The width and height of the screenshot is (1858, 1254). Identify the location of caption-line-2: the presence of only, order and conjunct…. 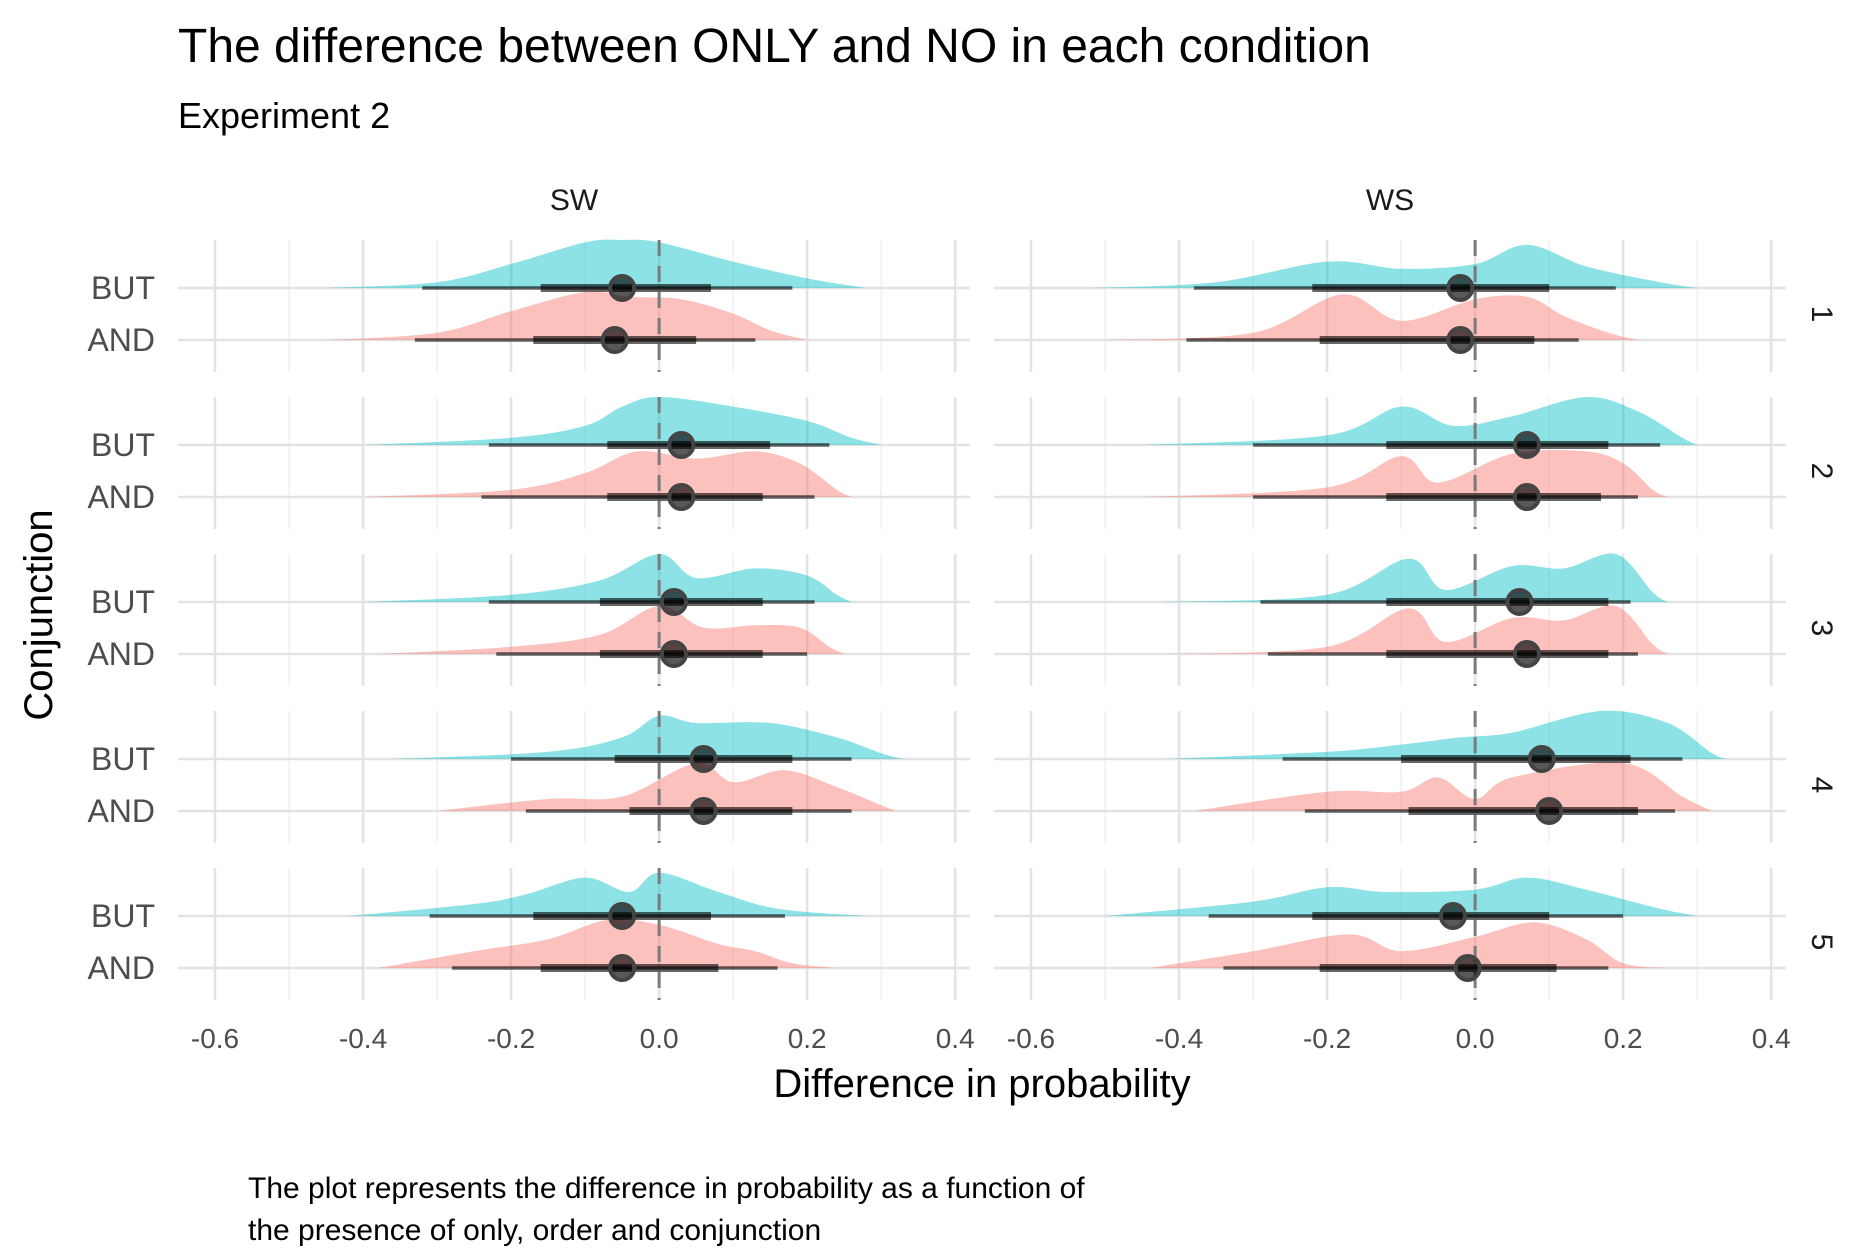
(534, 1230).